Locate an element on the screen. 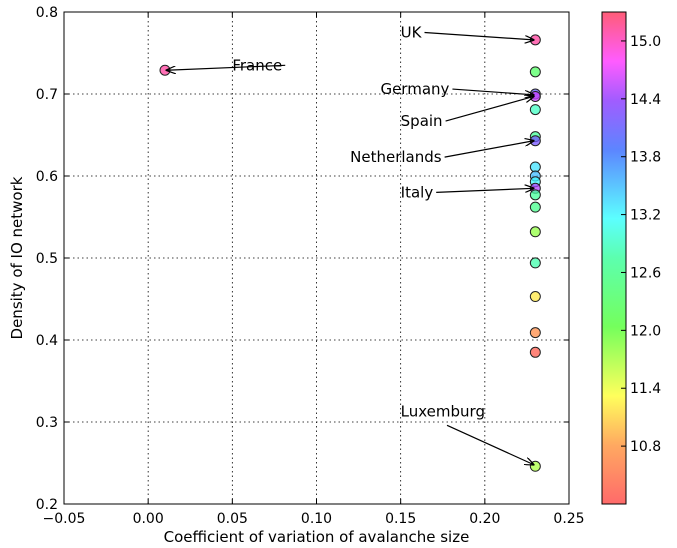 The image size is (677, 548). colorbar-tick-label: 12.6 is located at coordinates (645, 273).